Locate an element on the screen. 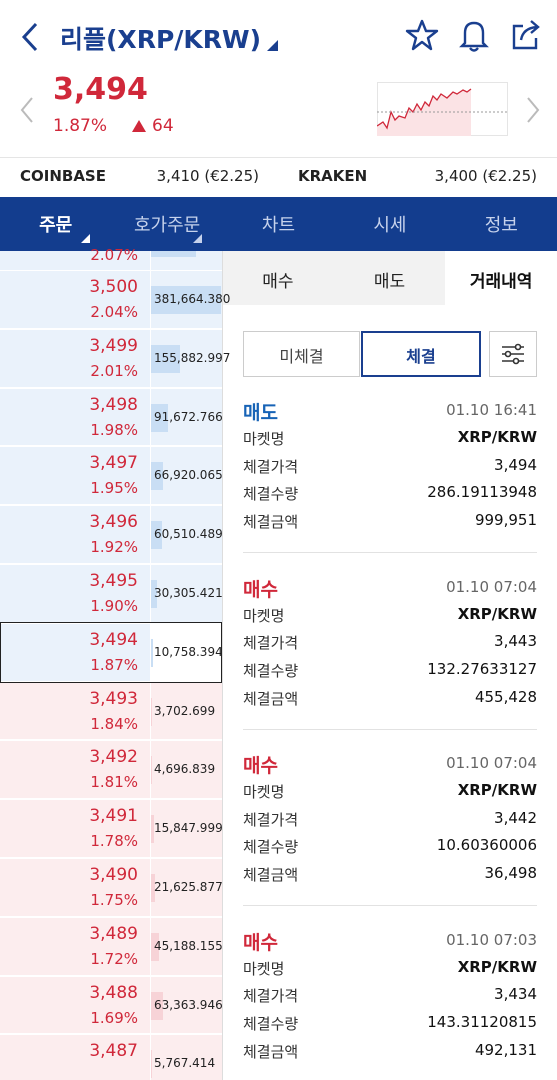 The height and width of the screenshot is (1080, 557). price: 3,488 is located at coordinates (113, 992).